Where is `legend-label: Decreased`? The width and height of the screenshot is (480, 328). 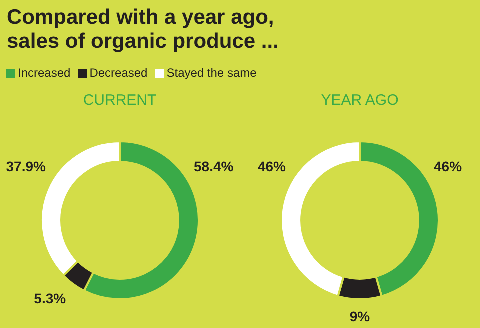
legend-label: Decreased is located at coordinates (118, 73).